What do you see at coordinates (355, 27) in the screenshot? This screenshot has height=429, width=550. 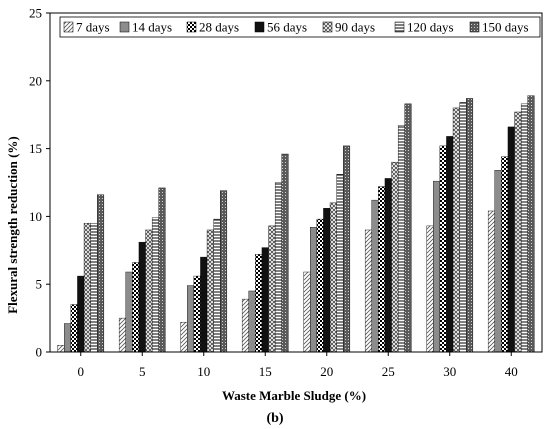 I see `legend-label-90-days: 90 days` at bounding box center [355, 27].